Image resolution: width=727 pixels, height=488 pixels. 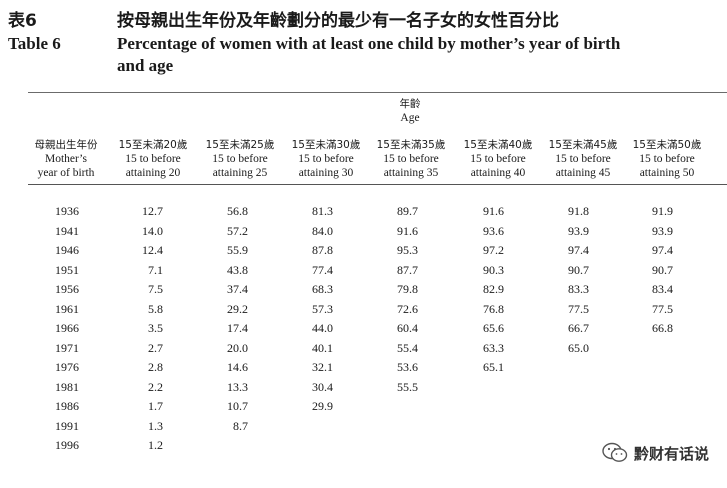 What do you see at coordinates (322, 250) in the screenshot?
I see `table-cell: 87.8` at bounding box center [322, 250].